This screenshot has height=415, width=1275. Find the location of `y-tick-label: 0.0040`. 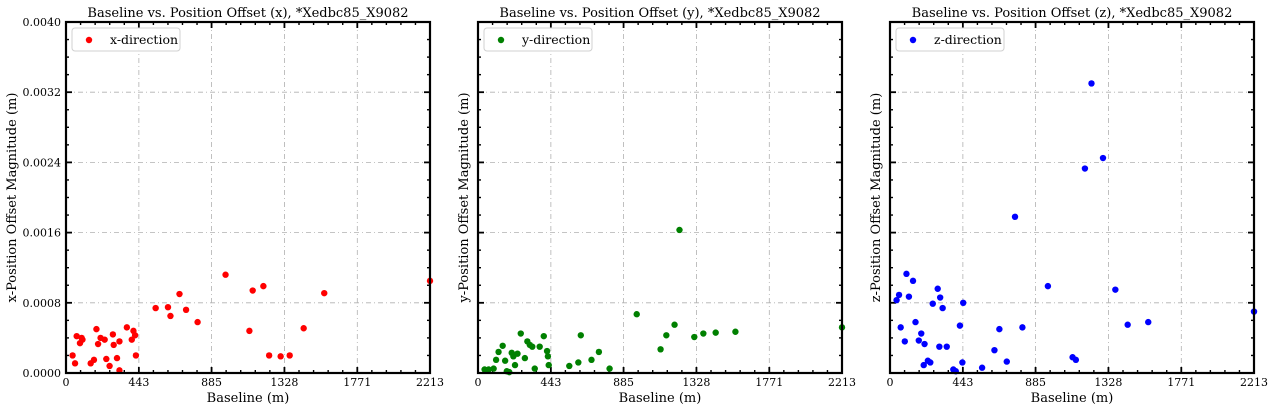

y-tick-label: 0.0040 is located at coordinates (42, 22).